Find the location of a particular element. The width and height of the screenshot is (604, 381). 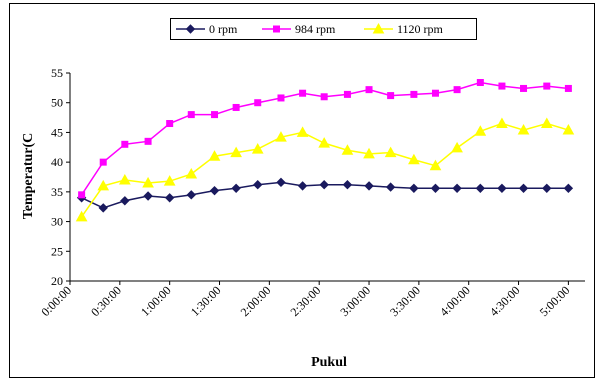

legend-box is located at coordinates (323, 29).